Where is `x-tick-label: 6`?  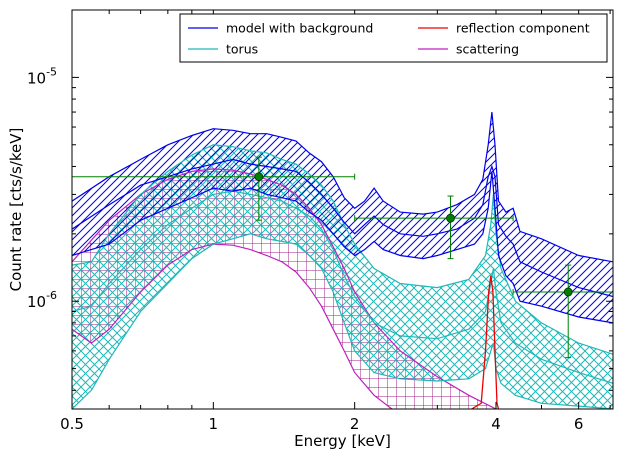
x-tick-label: 6 is located at coordinates (579, 424).